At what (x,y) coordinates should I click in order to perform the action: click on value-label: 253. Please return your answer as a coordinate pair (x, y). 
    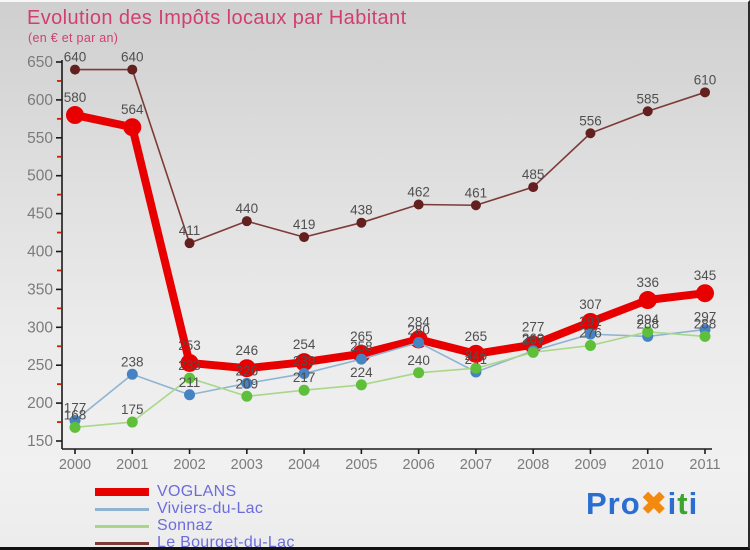
    Looking at the image, I should click on (189, 345).